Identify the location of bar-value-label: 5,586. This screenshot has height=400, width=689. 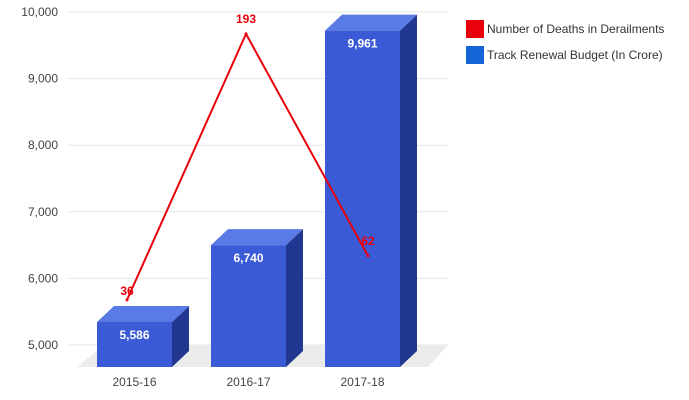
(134, 335).